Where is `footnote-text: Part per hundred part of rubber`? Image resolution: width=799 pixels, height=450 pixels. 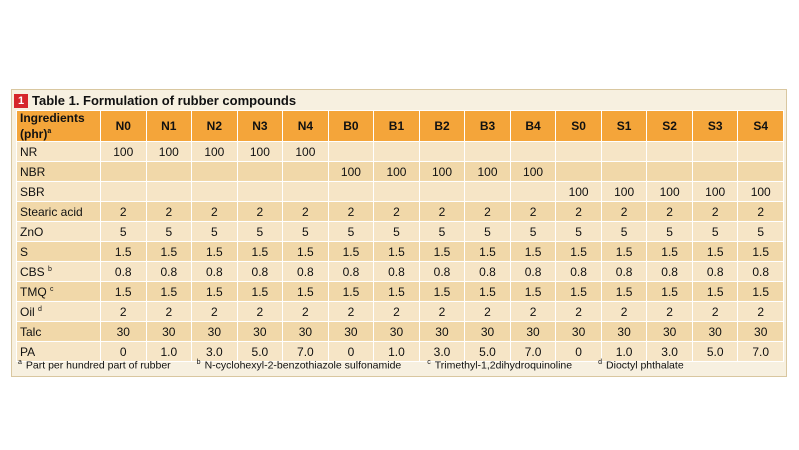 footnote-text: Part per hundred part of rubber is located at coordinates (98, 365).